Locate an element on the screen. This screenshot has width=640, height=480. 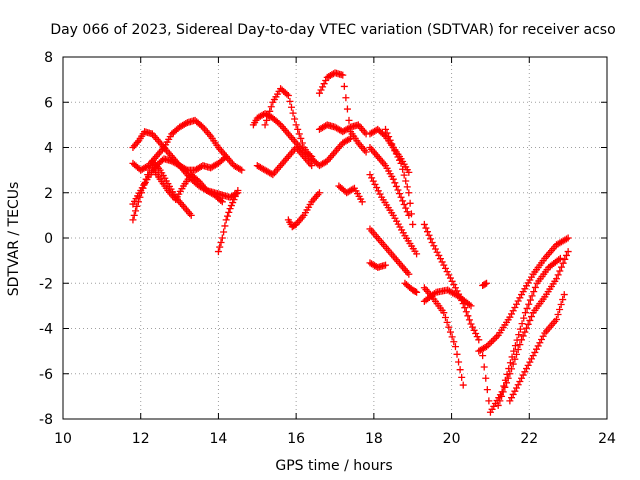
series-track-f is located at coordinates (228, 221).